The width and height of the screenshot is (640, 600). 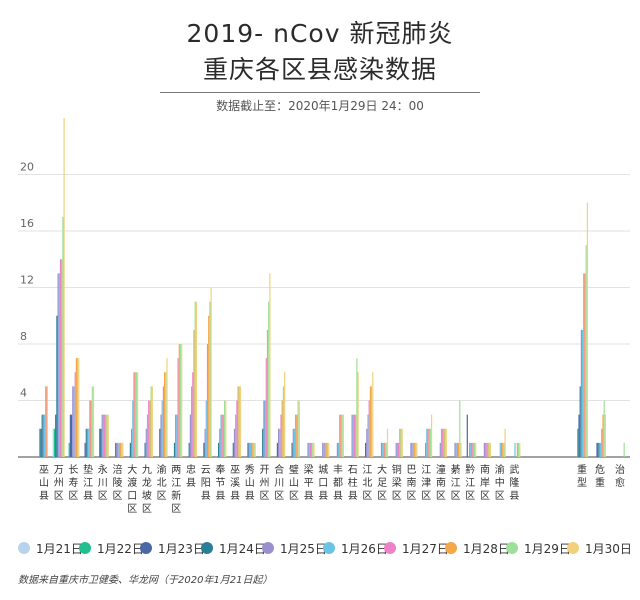 What do you see at coordinates (118, 482) in the screenshot?
I see `x-tick-label: 涪陵区` at bounding box center [118, 482].